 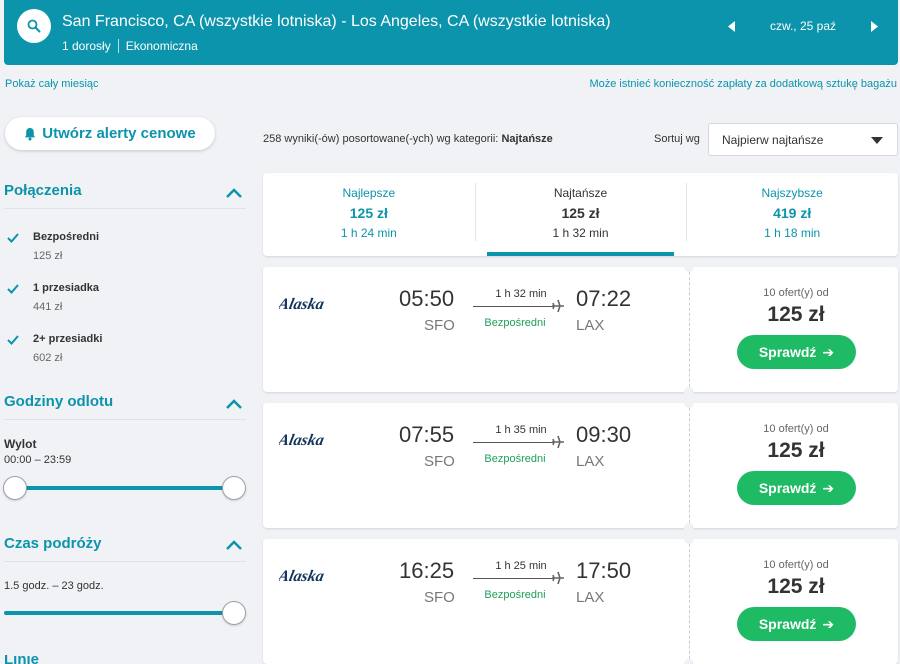 What do you see at coordinates (43, 190) in the screenshot?
I see `connections-title: Połączenia` at bounding box center [43, 190].